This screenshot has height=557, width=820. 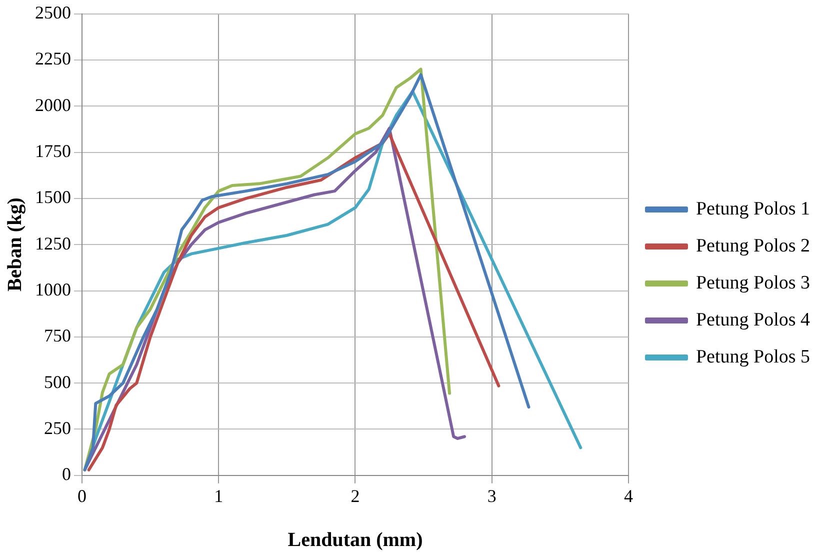 What do you see at coordinates (57, 382) in the screenshot?
I see `y-tick-label: 500` at bounding box center [57, 382].